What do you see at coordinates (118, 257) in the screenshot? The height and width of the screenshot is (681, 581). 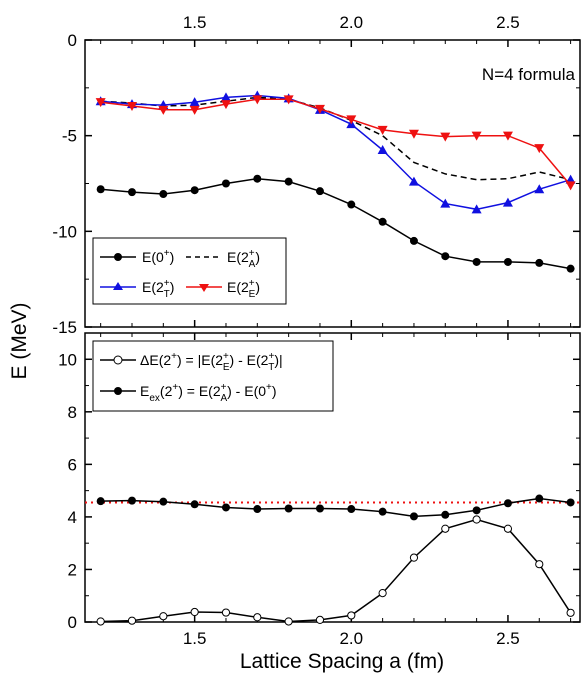 I see `legend-e0-marker` at bounding box center [118, 257].